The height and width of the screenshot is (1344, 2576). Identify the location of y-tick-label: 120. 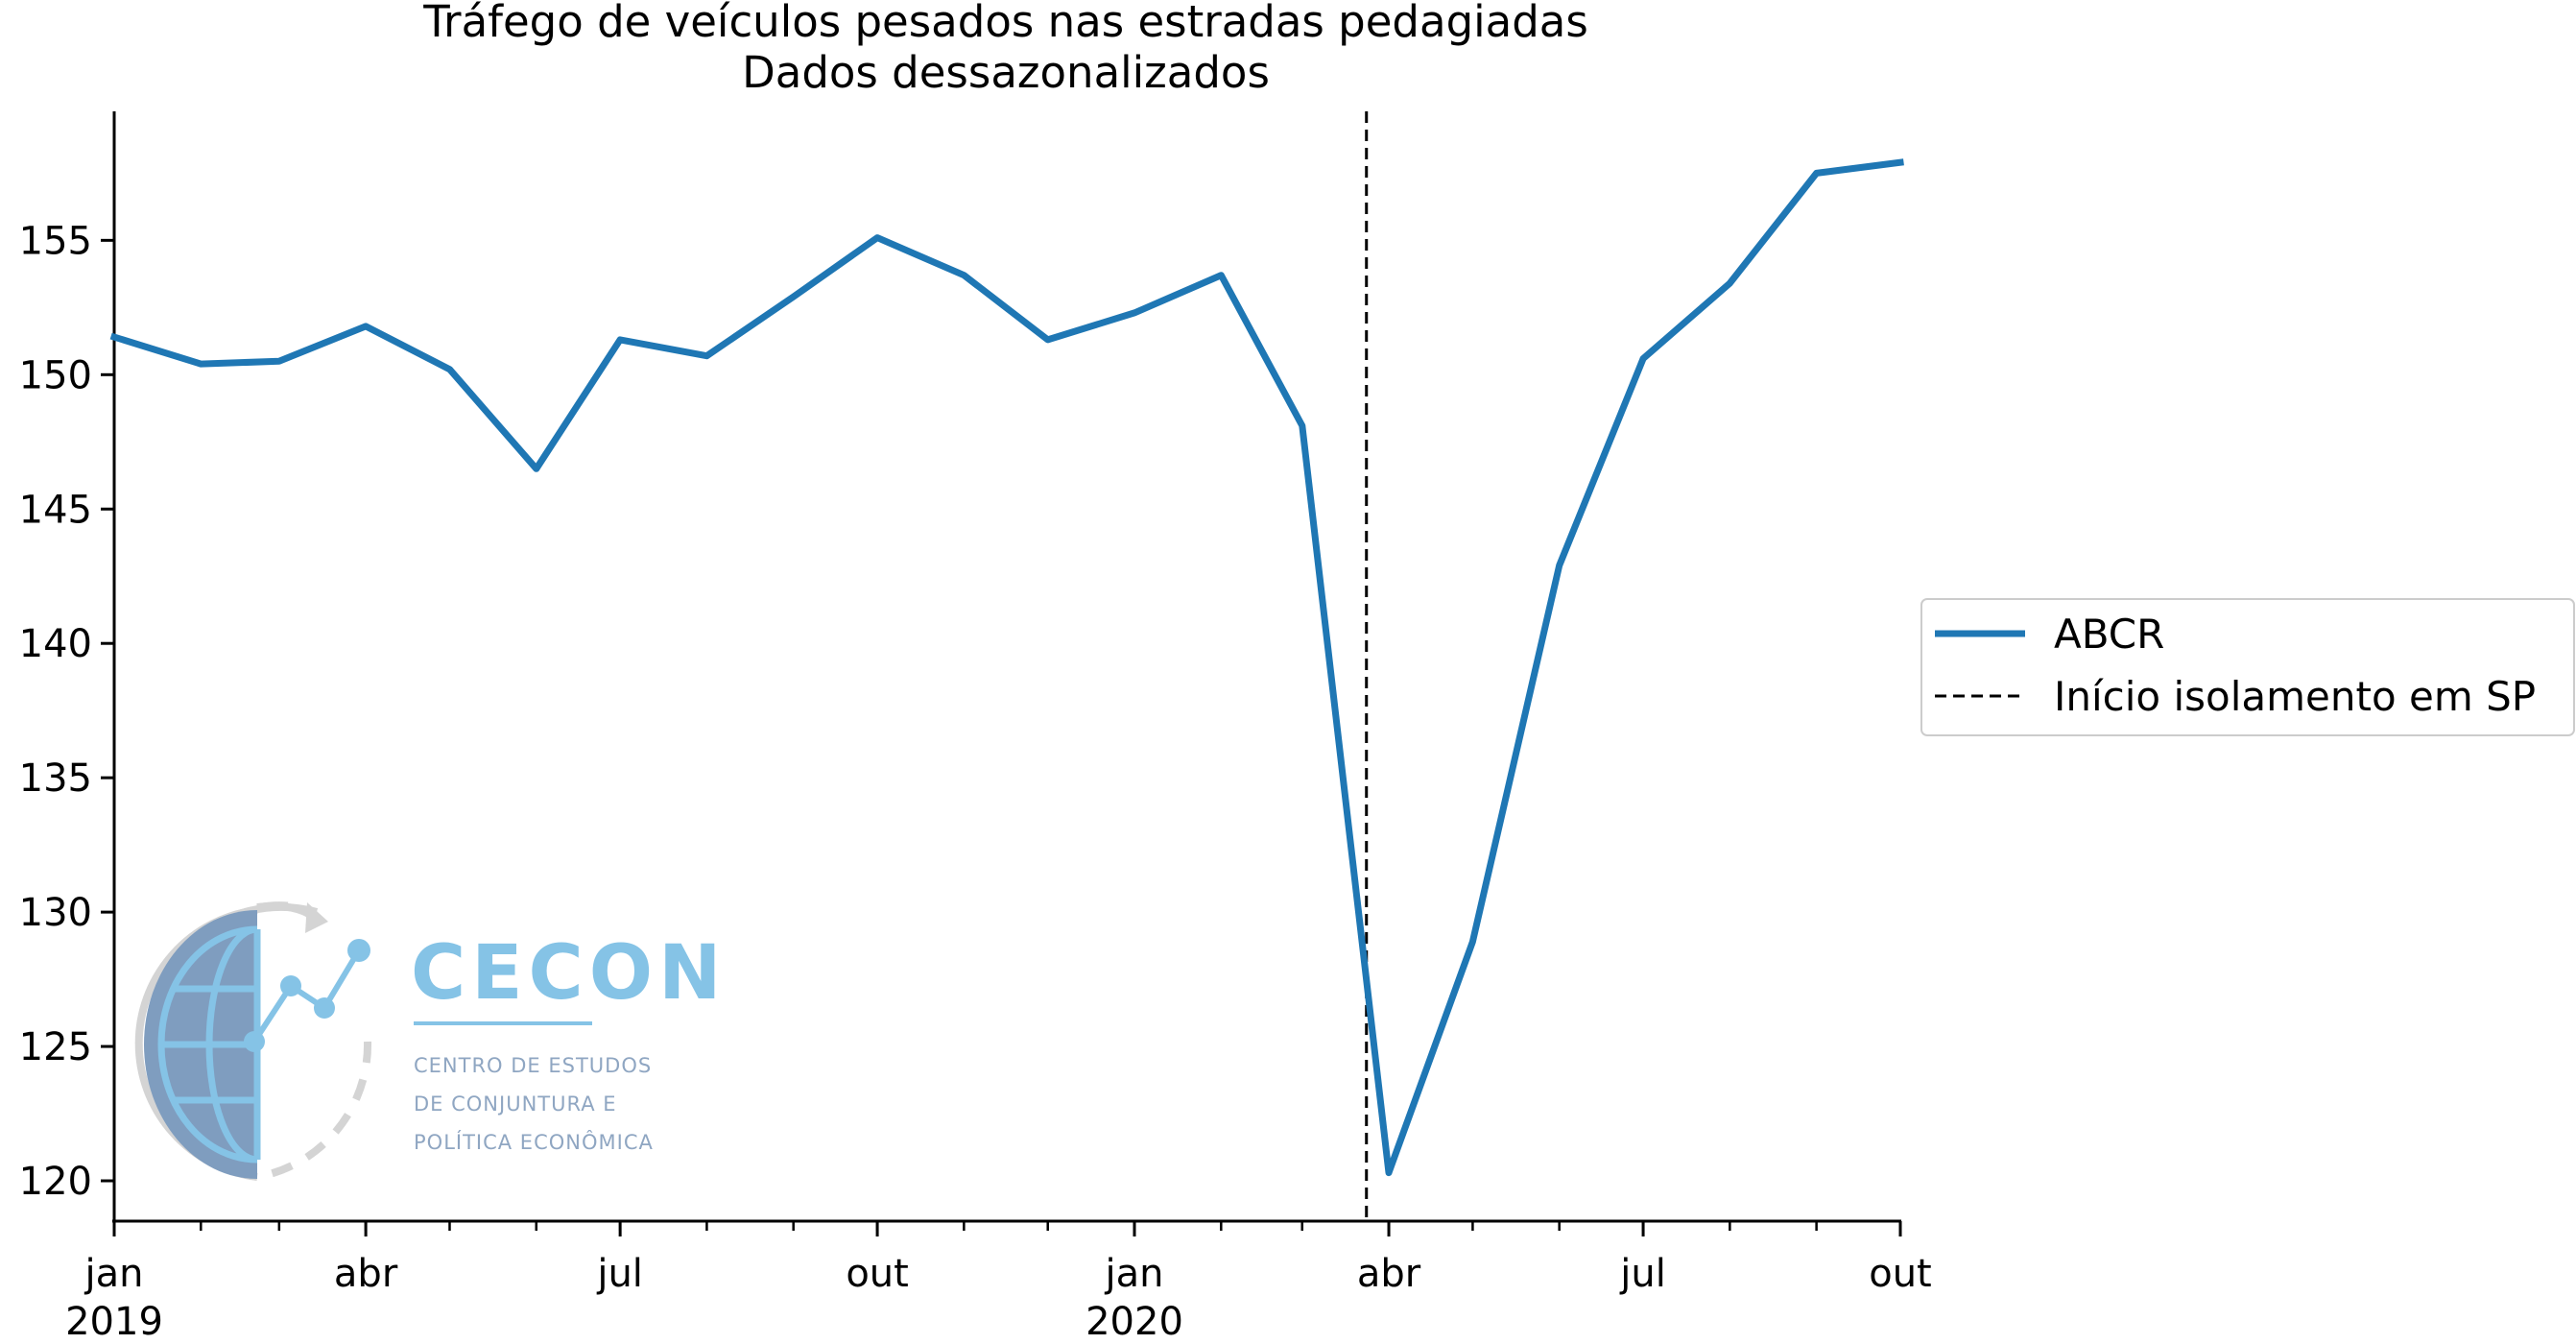
(55, 1182).